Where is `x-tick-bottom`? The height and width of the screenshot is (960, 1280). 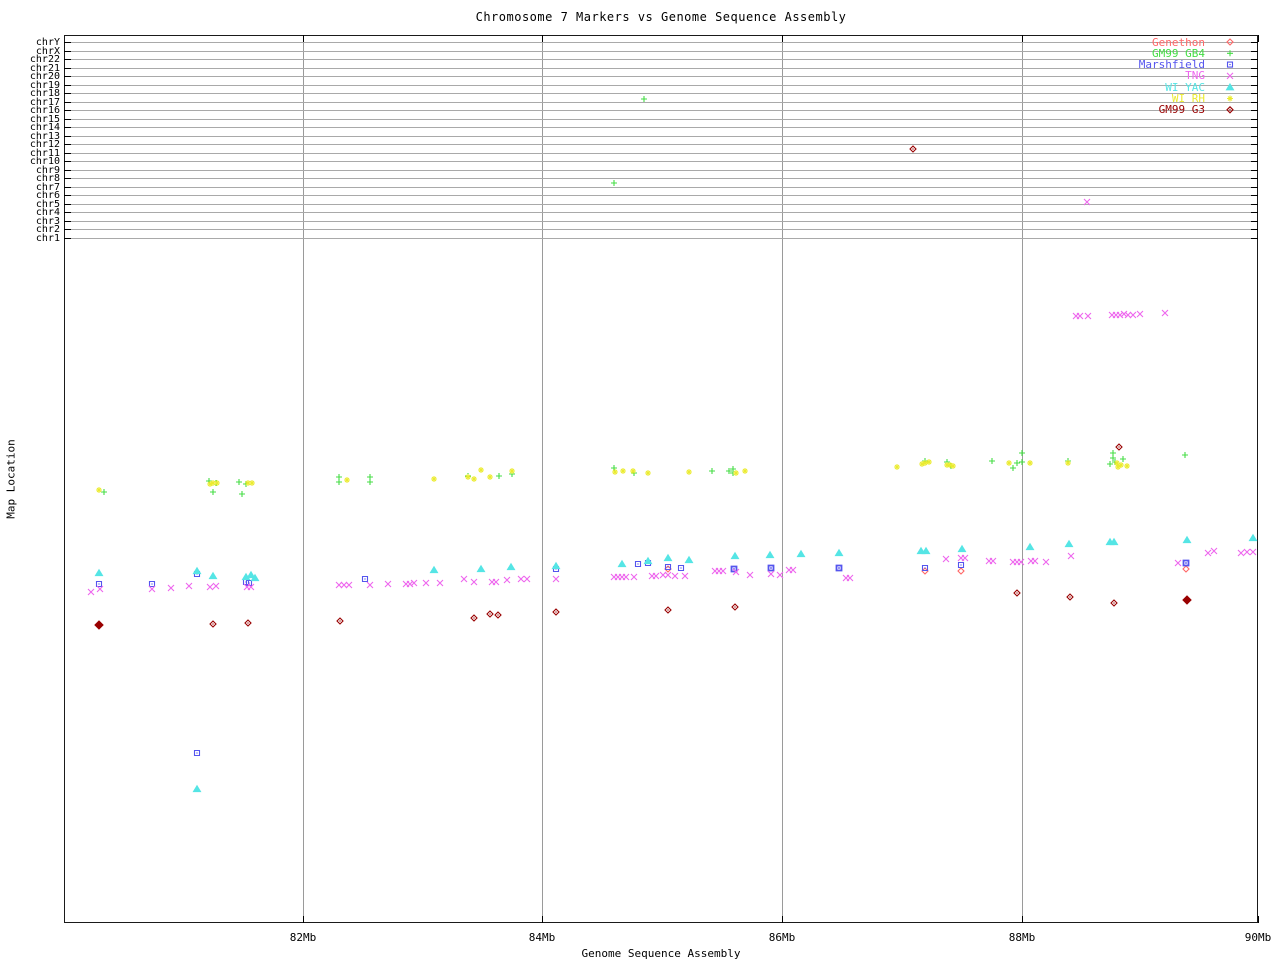
x-tick-bottom is located at coordinates (782, 919).